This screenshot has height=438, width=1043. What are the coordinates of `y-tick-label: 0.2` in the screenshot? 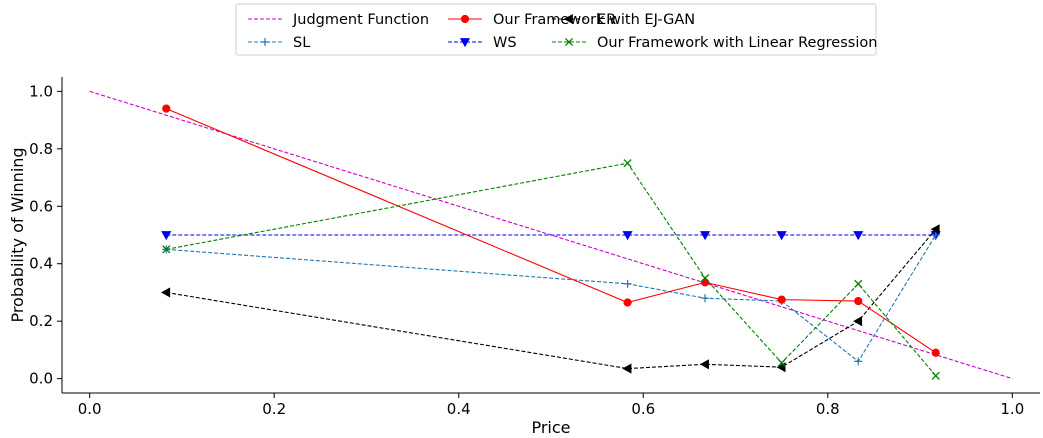 It's located at (41, 321).